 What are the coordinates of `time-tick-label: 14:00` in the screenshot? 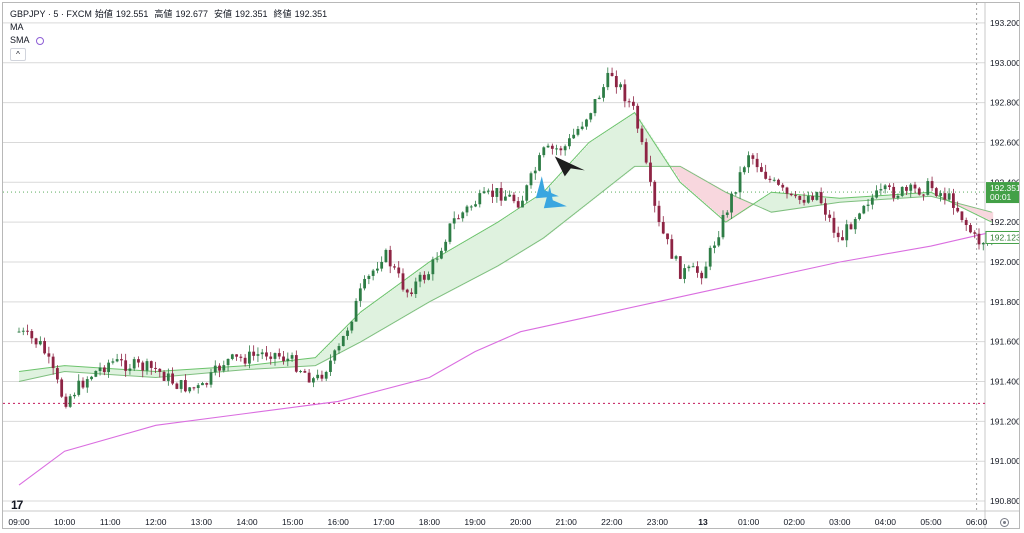 It's located at (247, 522).